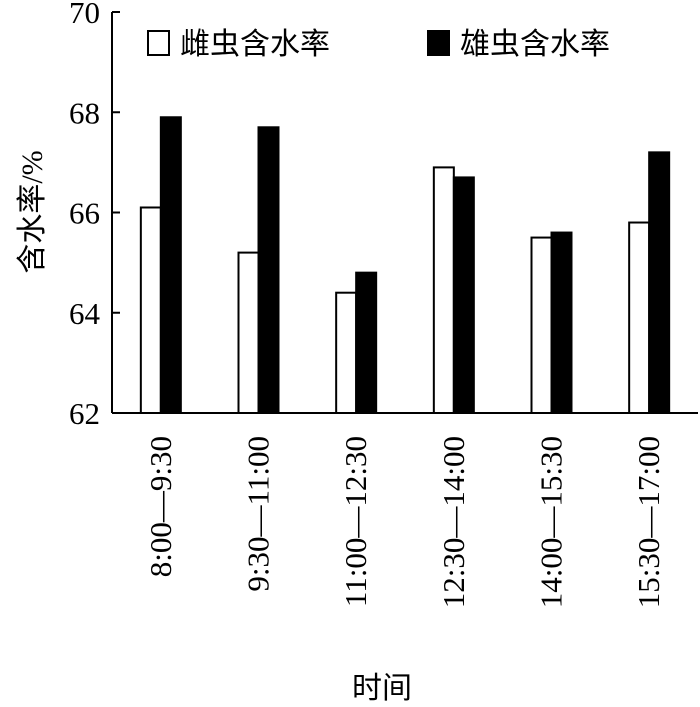 This screenshot has height=707, width=700. I want to click on x-tick-label: 9:30—11:00, so click(258, 514).